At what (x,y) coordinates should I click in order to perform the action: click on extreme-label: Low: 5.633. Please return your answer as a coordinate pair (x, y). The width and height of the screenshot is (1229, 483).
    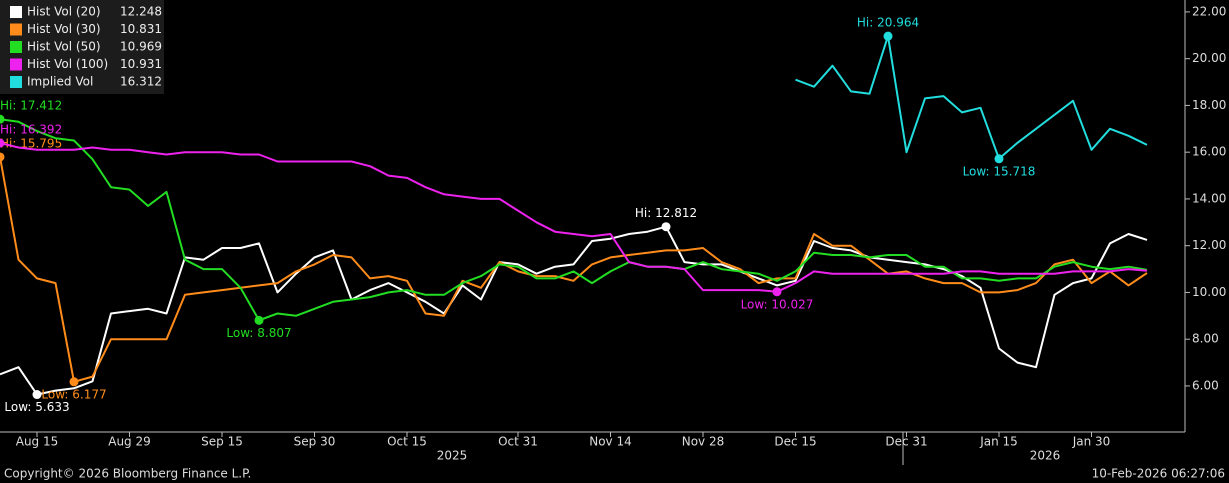
    Looking at the image, I should click on (36, 407).